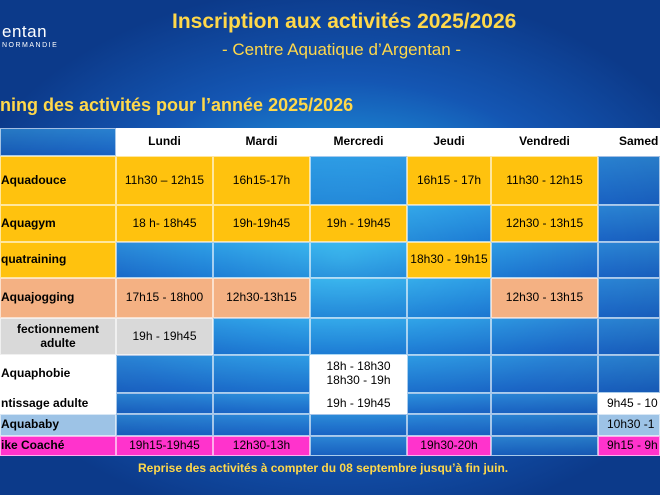 This screenshot has width=660, height=495. What do you see at coordinates (358, 142) in the screenshot?
I see `day-header: Mercredi` at bounding box center [358, 142].